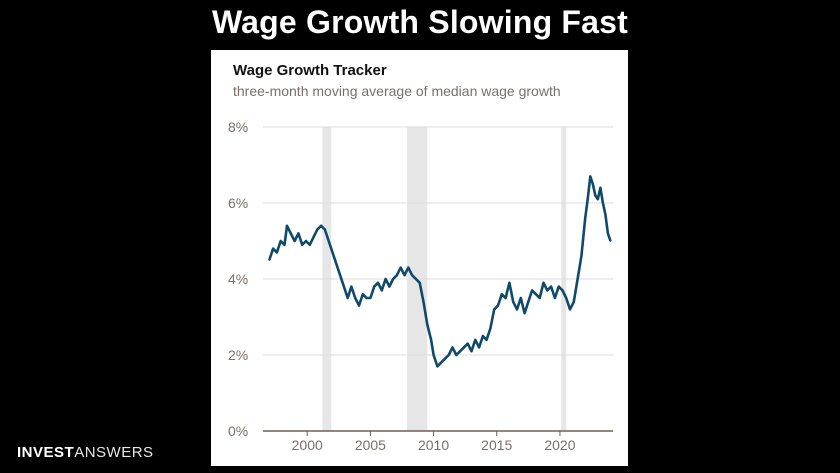 The width and height of the screenshot is (840, 473). What do you see at coordinates (238, 279) in the screenshot?
I see `y-tick-label: 4%` at bounding box center [238, 279].